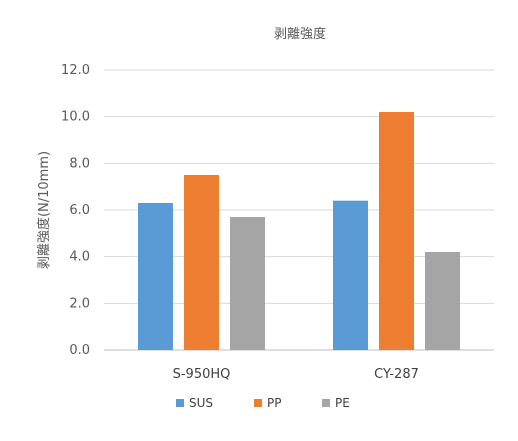  Describe the element at coordinates (79, 350) in the screenshot. I see `y-tick-label: 0.0` at that location.